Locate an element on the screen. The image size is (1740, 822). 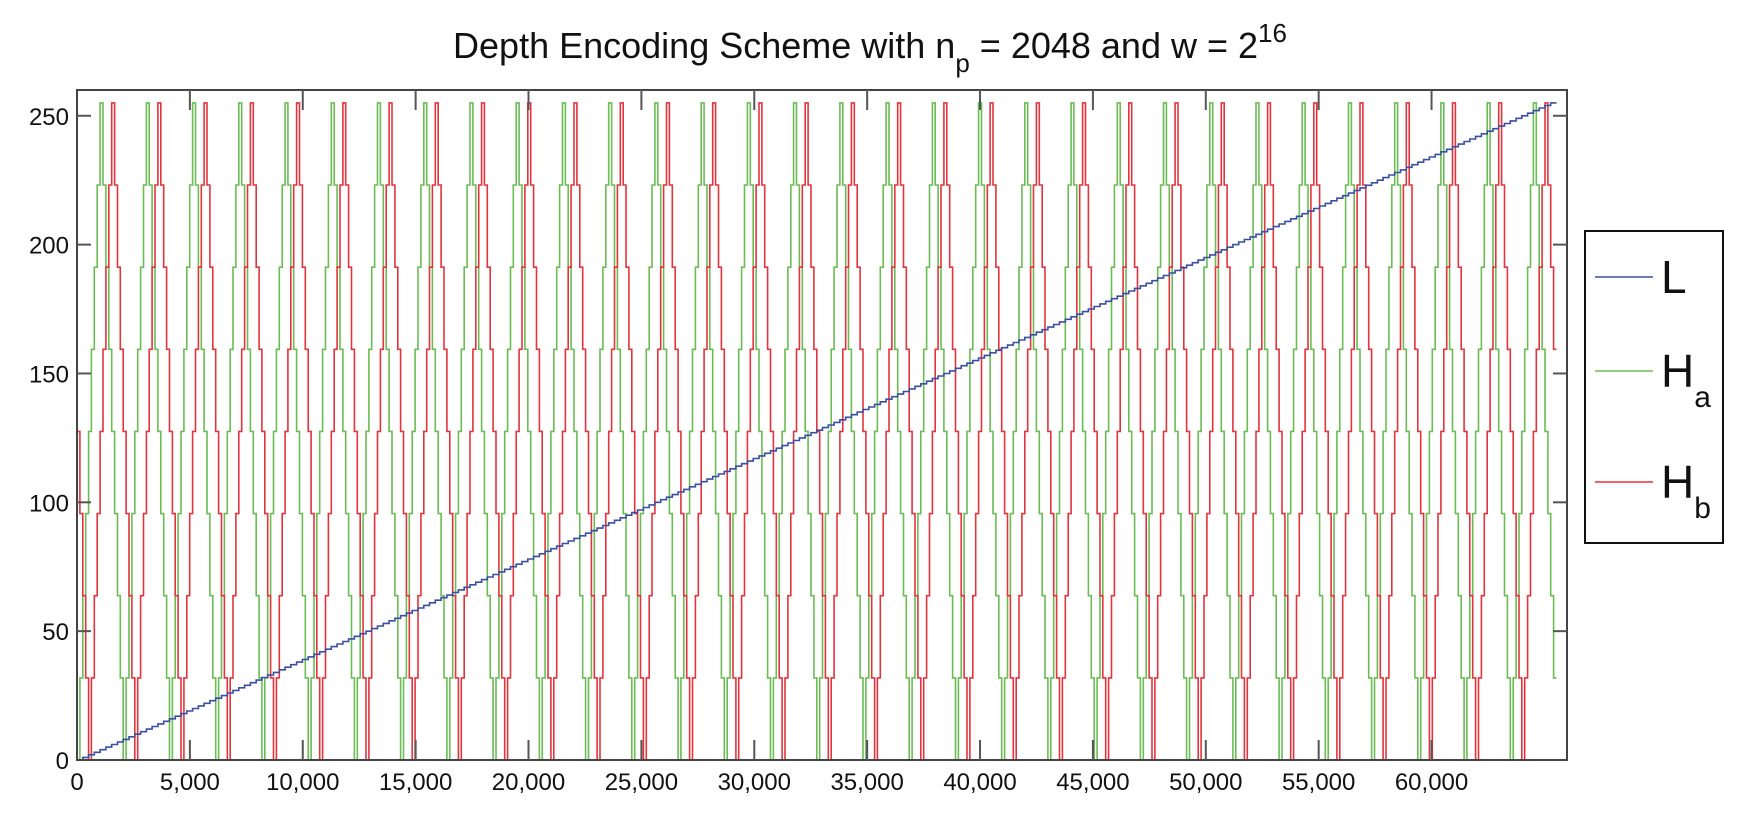
y-tick-label: 150 is located at coordinates (49, 374).